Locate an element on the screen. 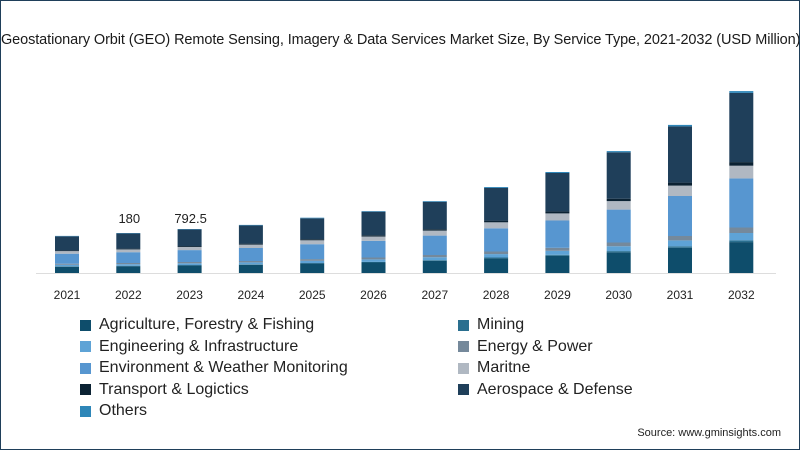 This screenshot has height=450, width=800. x-tick-label: 2022 is located at coordinates (128, 295).